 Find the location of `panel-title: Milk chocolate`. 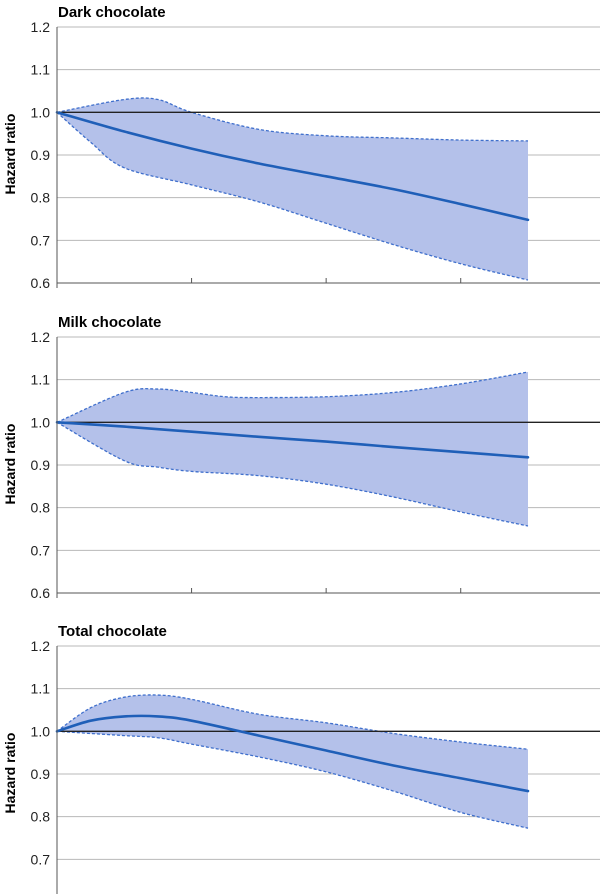

panel-title: Milk chocolate is located at coordinates (109, 322).